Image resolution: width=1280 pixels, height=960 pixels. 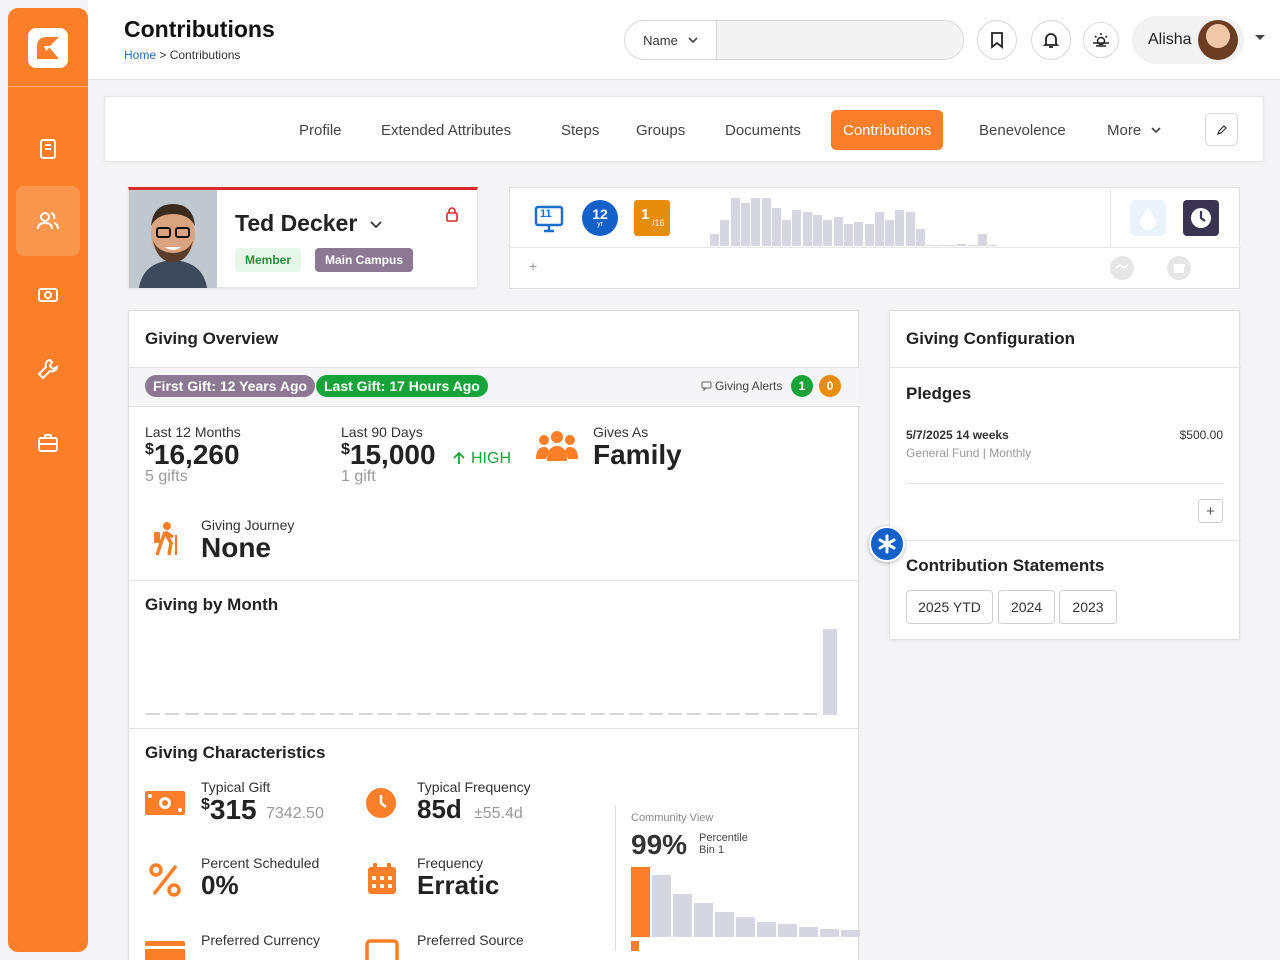 What do you see at coordinates (957, 435) in the screenshot?
I see `pledge-date: 5/7/2025 14 weeks` at bounding box center [957, 435].